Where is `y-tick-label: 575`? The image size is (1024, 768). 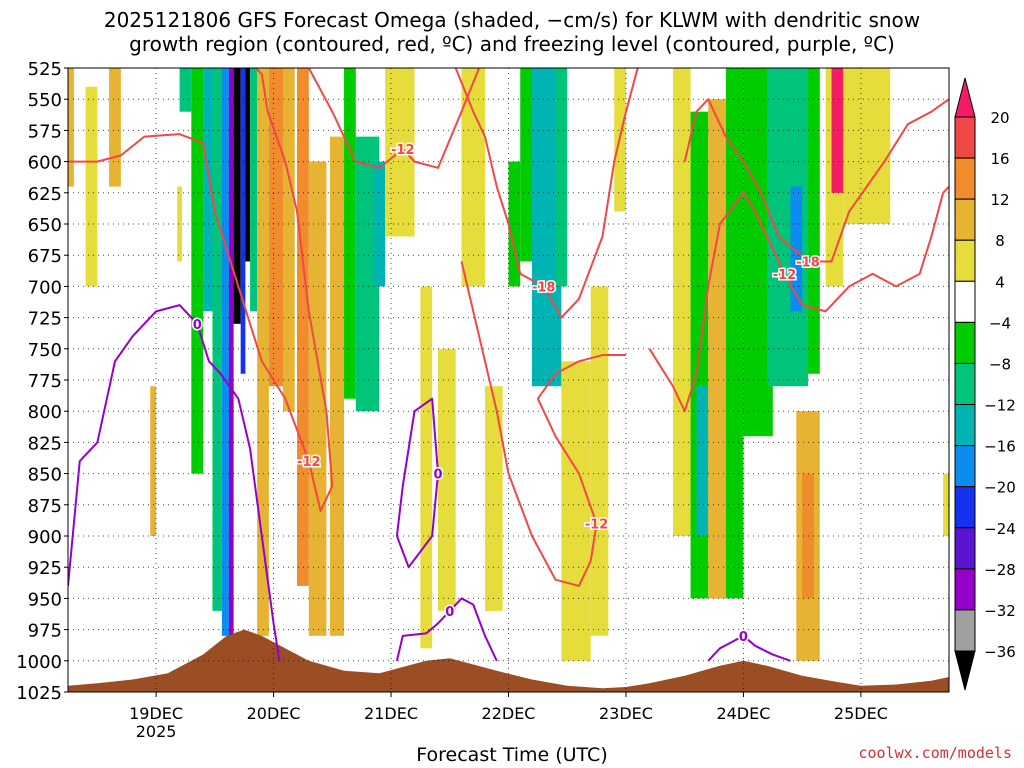
y-tick-label: 575 is located at coordinates (45, 131).